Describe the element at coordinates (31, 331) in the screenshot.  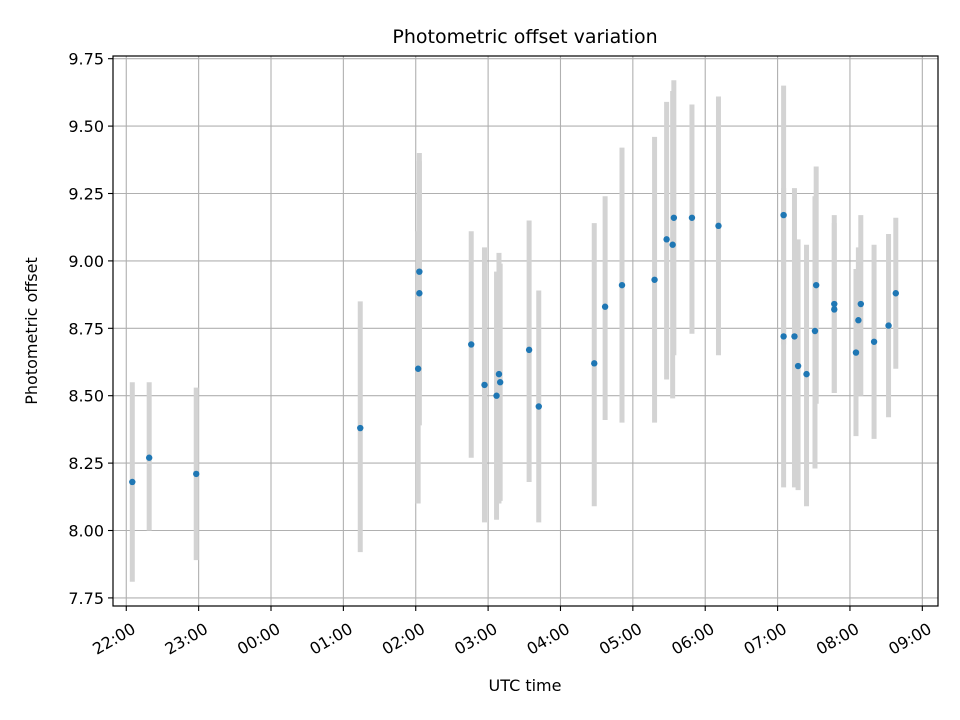
I see `y-axis-label: Photometric offset` at that location.